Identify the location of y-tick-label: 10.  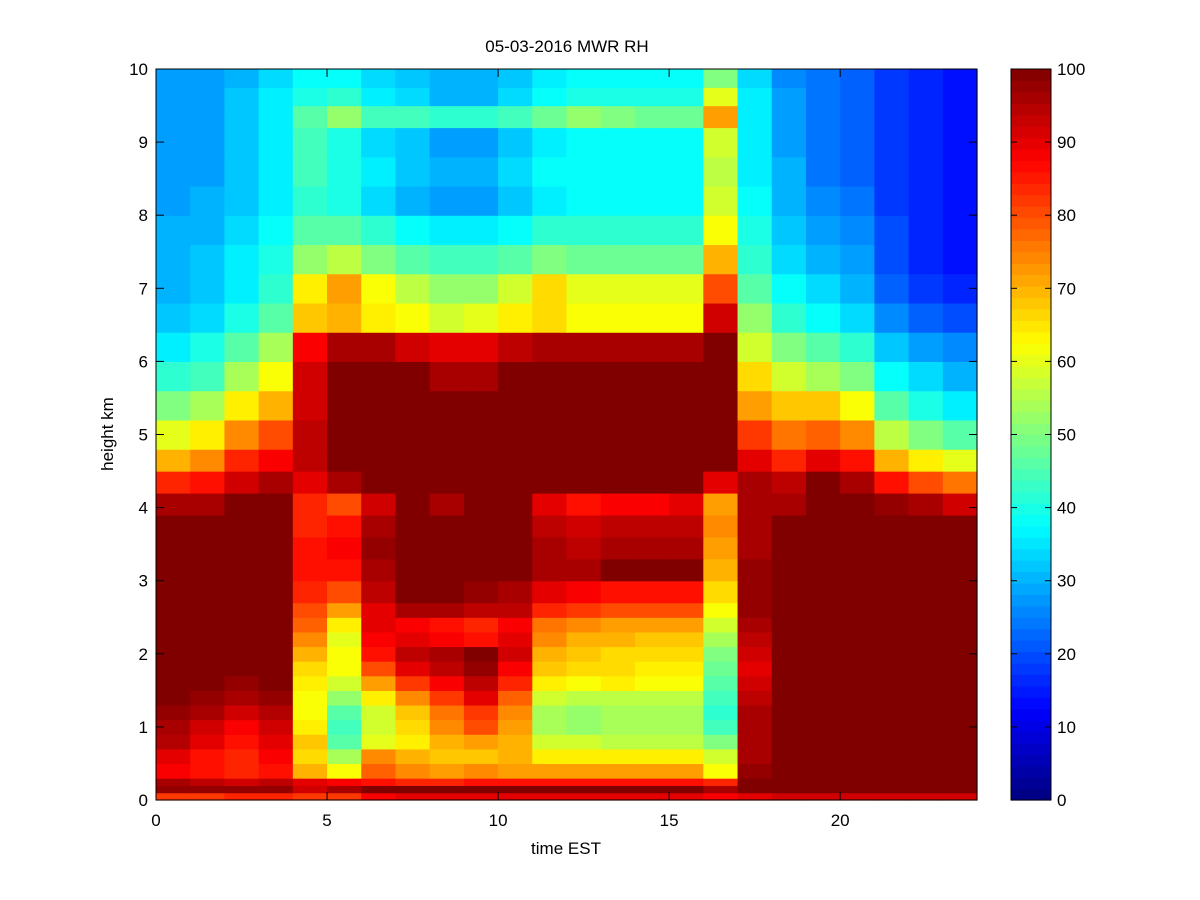
(138, 69).